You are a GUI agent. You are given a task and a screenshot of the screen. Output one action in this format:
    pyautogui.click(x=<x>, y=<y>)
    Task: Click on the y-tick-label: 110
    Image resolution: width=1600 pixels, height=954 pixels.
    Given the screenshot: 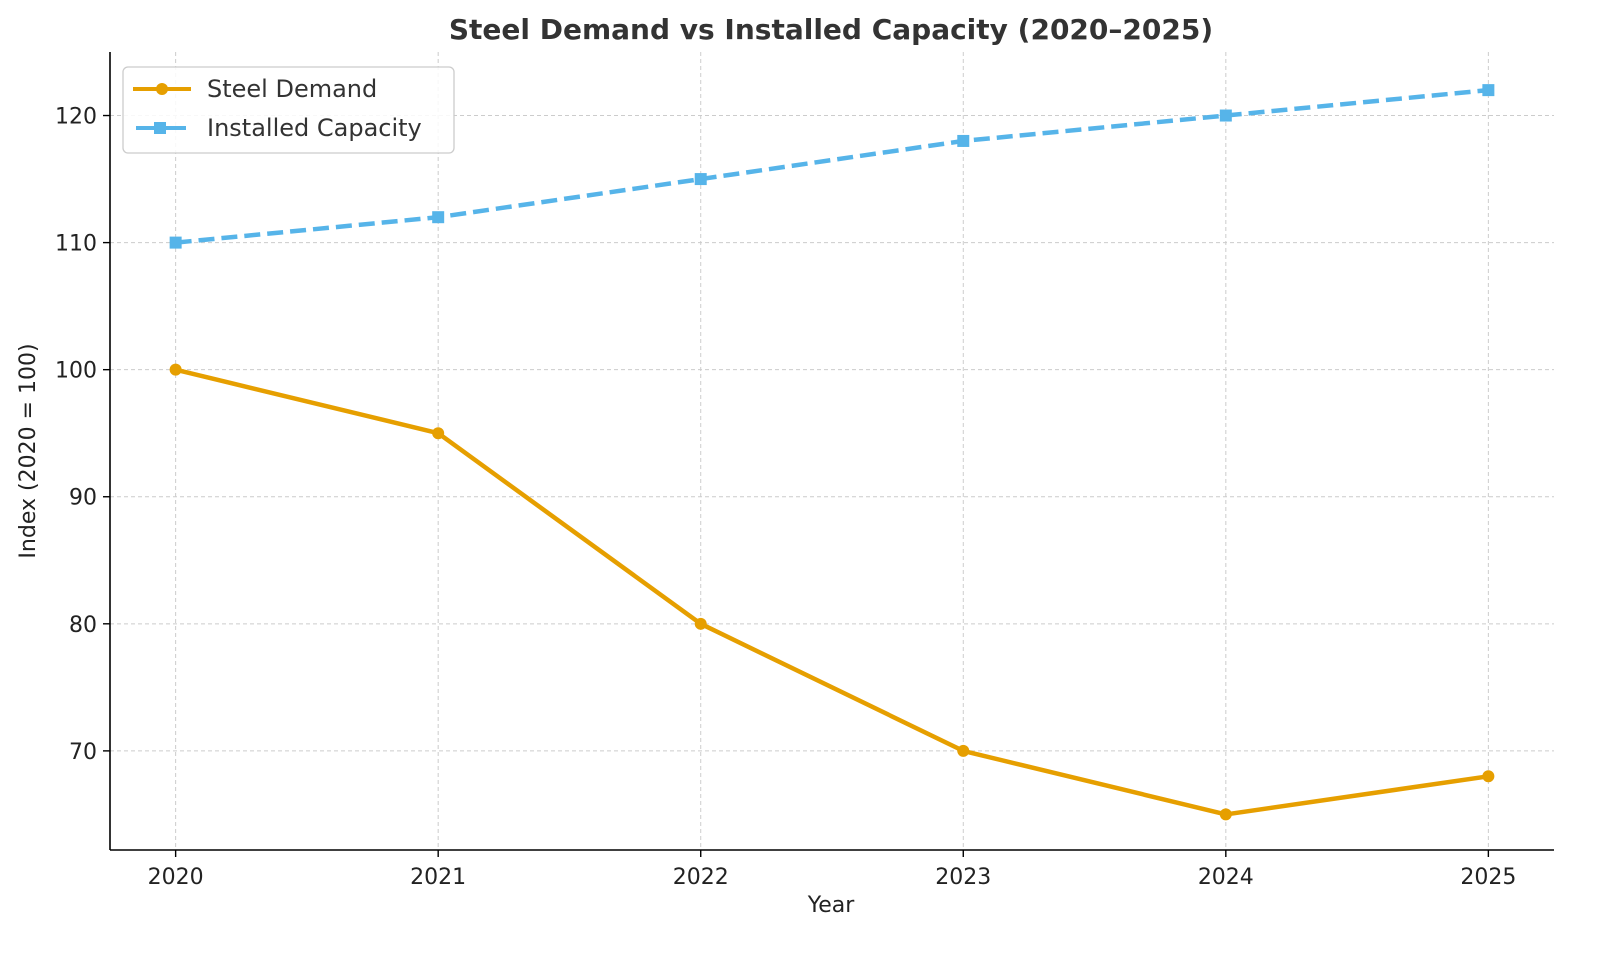 What is the action you would take?
    pyautogui.click(x=76, y=244)
    